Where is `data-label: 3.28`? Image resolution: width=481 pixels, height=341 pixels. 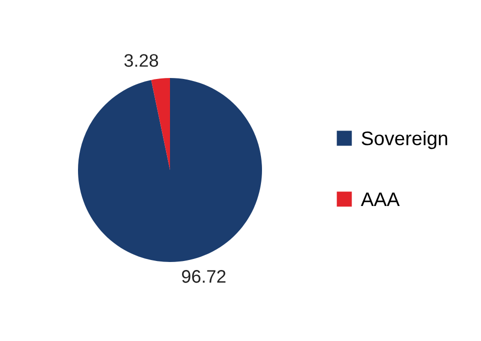 data-label: 3.28 is located at coordinates (141, 60).